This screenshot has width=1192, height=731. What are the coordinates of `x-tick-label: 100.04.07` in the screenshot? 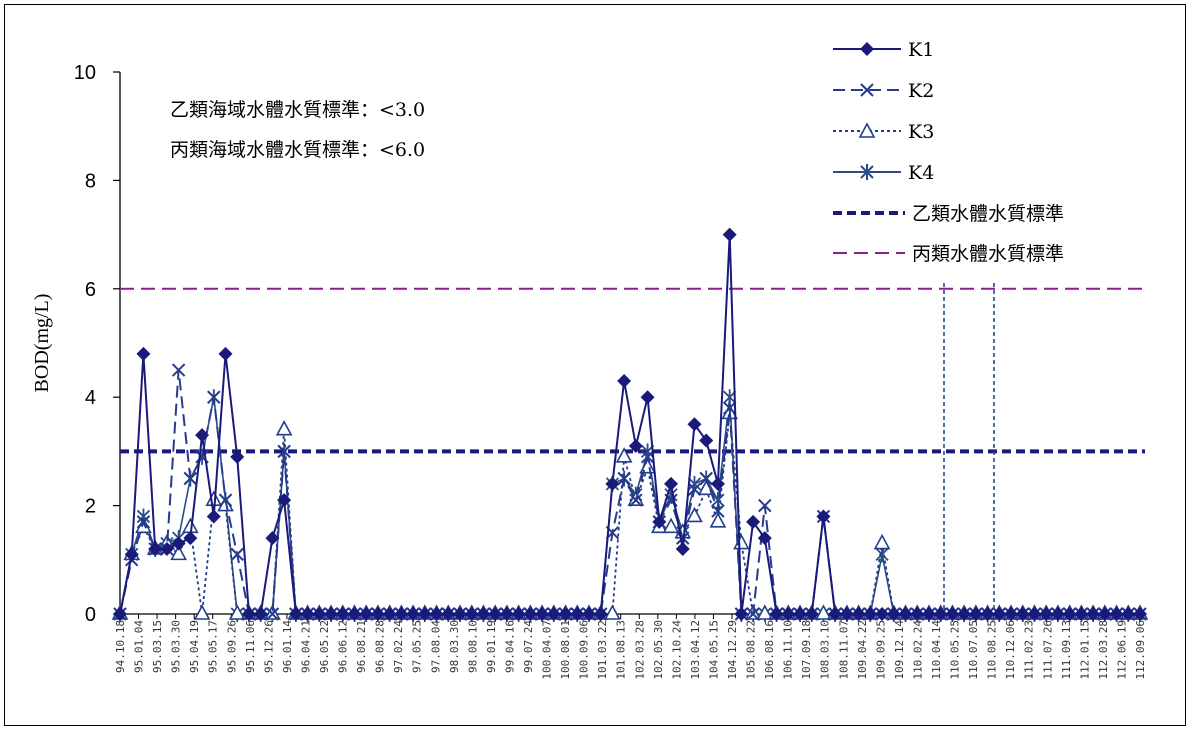 It's located at (547, 650).